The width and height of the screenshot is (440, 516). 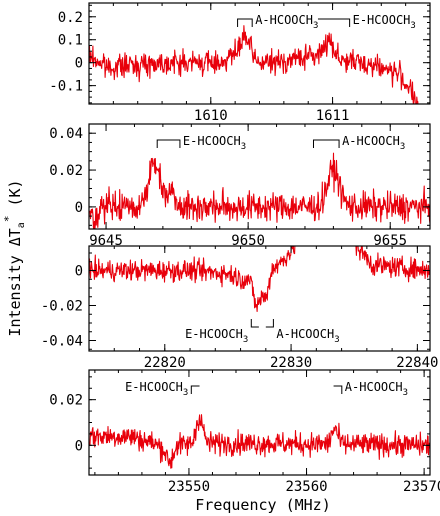 I want to click on y-tick-label: 0.1, so click(x=70, y=41).